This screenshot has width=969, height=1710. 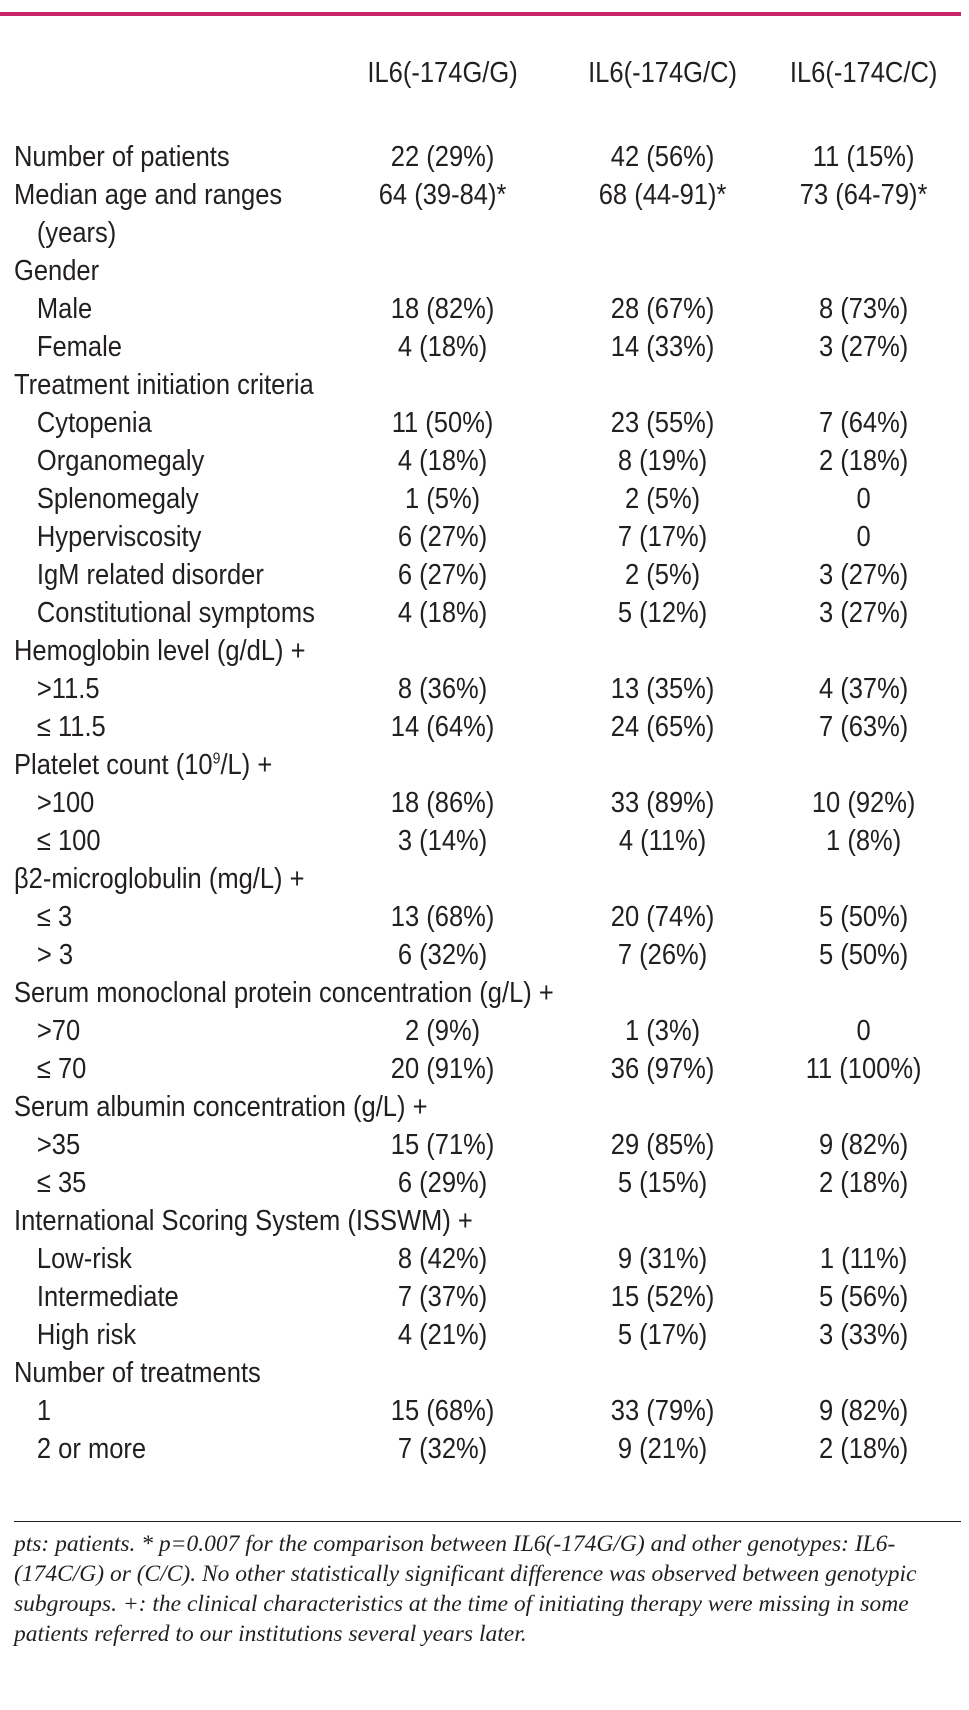 I want to click on section-label: Hemoglobin level (g/dL) +, so click(x=160, y=651).